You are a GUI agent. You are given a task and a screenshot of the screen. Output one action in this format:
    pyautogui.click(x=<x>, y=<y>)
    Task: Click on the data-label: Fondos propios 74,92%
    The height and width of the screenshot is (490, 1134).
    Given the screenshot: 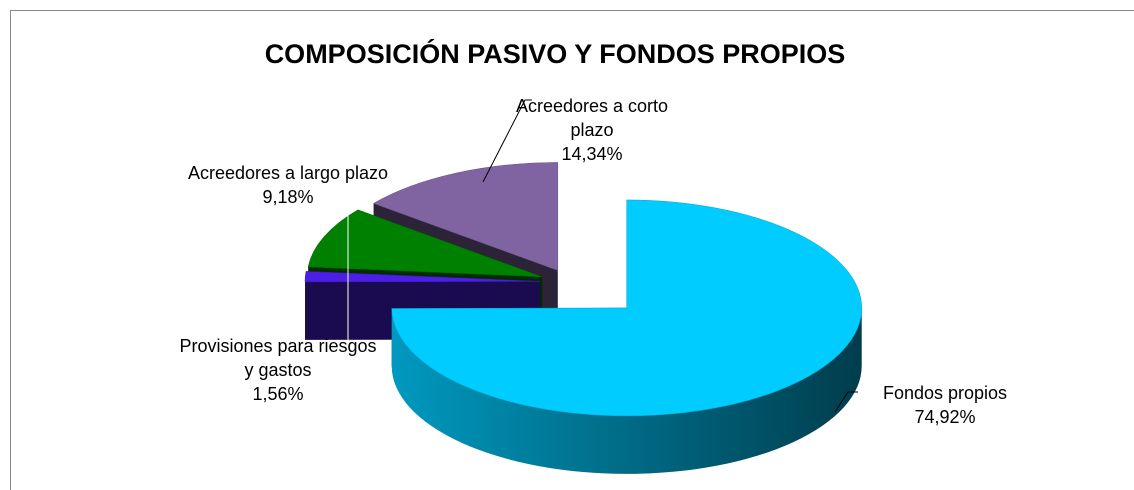 What is the action you would take?
    pyautogui.click(x=945, y=405)
    